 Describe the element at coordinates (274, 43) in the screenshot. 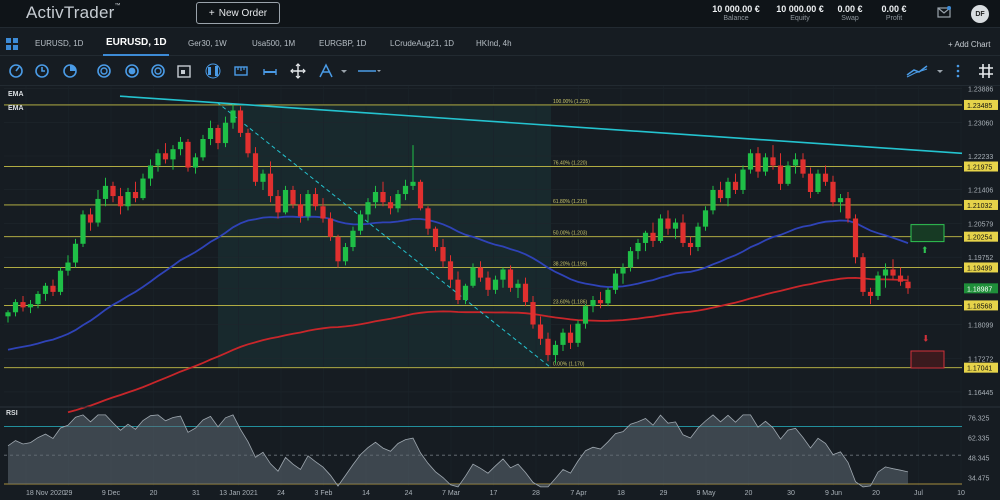

I see `tab-usa500: Usa500, 1M` at that location.